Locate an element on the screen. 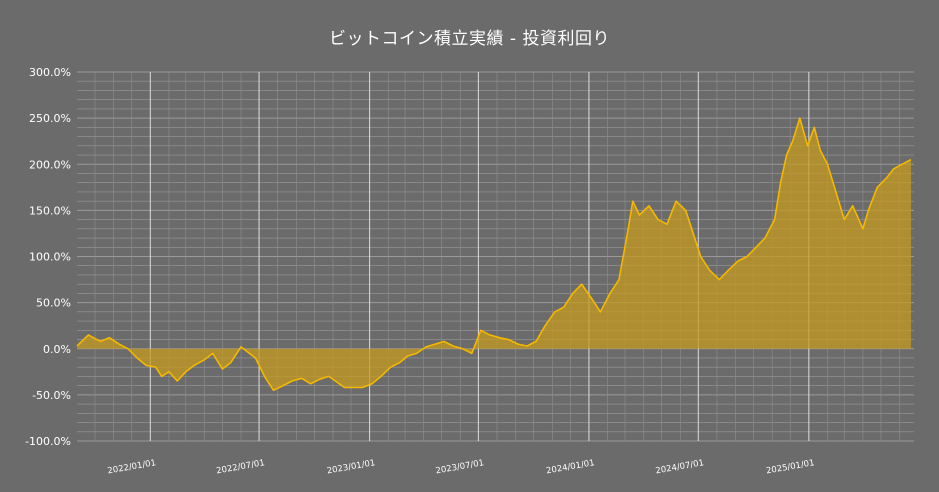  y-tick-label: 50.0% is located at coordinates (53, 303).